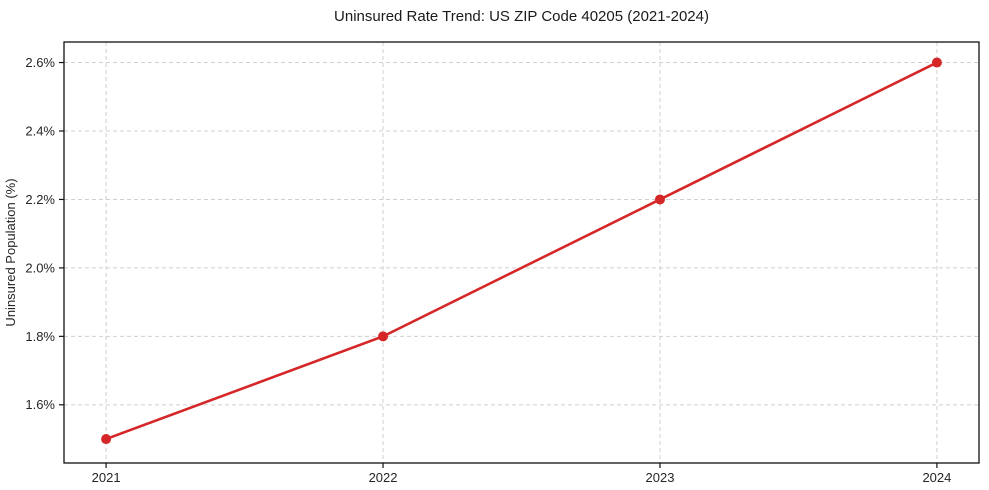  What do you see at coordinates (40, 130) in the screenshot?
I see `y-tick-label: 2.4%` at bounding box center [40, 130].